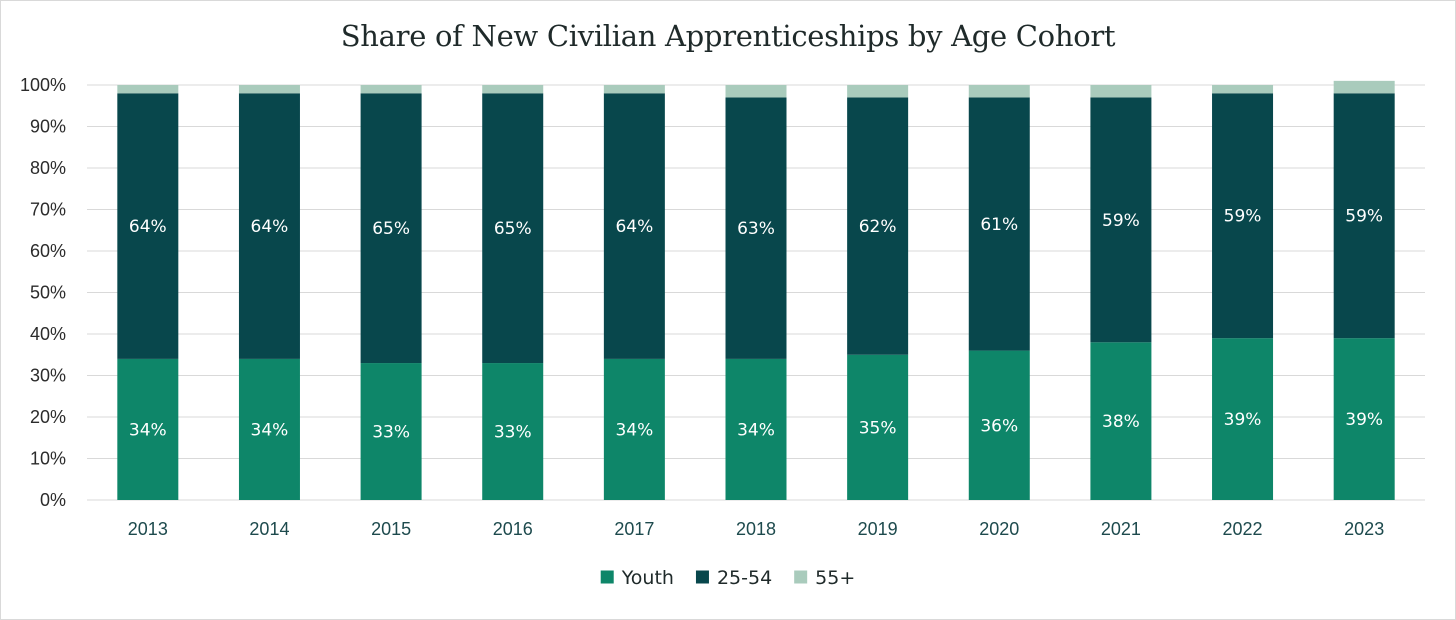  I want to click on legend-label: 55+, so click(835, 578).